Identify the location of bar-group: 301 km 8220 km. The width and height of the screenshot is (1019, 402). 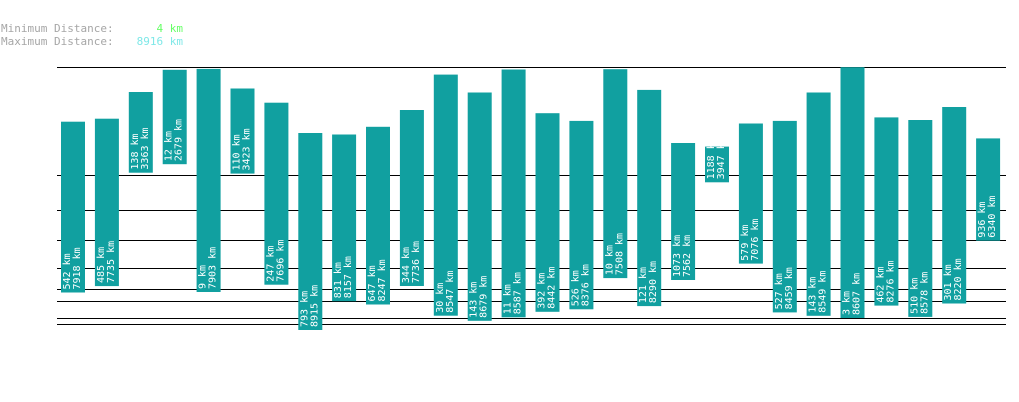
(954, 205).